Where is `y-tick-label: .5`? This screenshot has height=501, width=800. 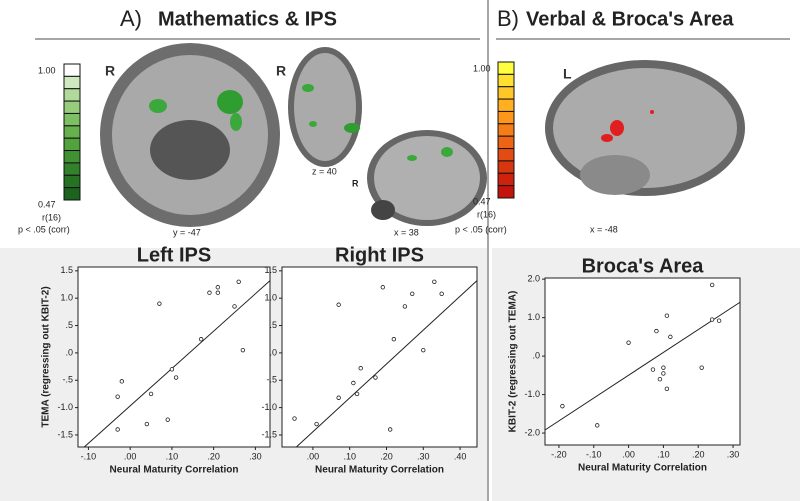 y-tick-label: .5 is located at coordinates (273, 325).